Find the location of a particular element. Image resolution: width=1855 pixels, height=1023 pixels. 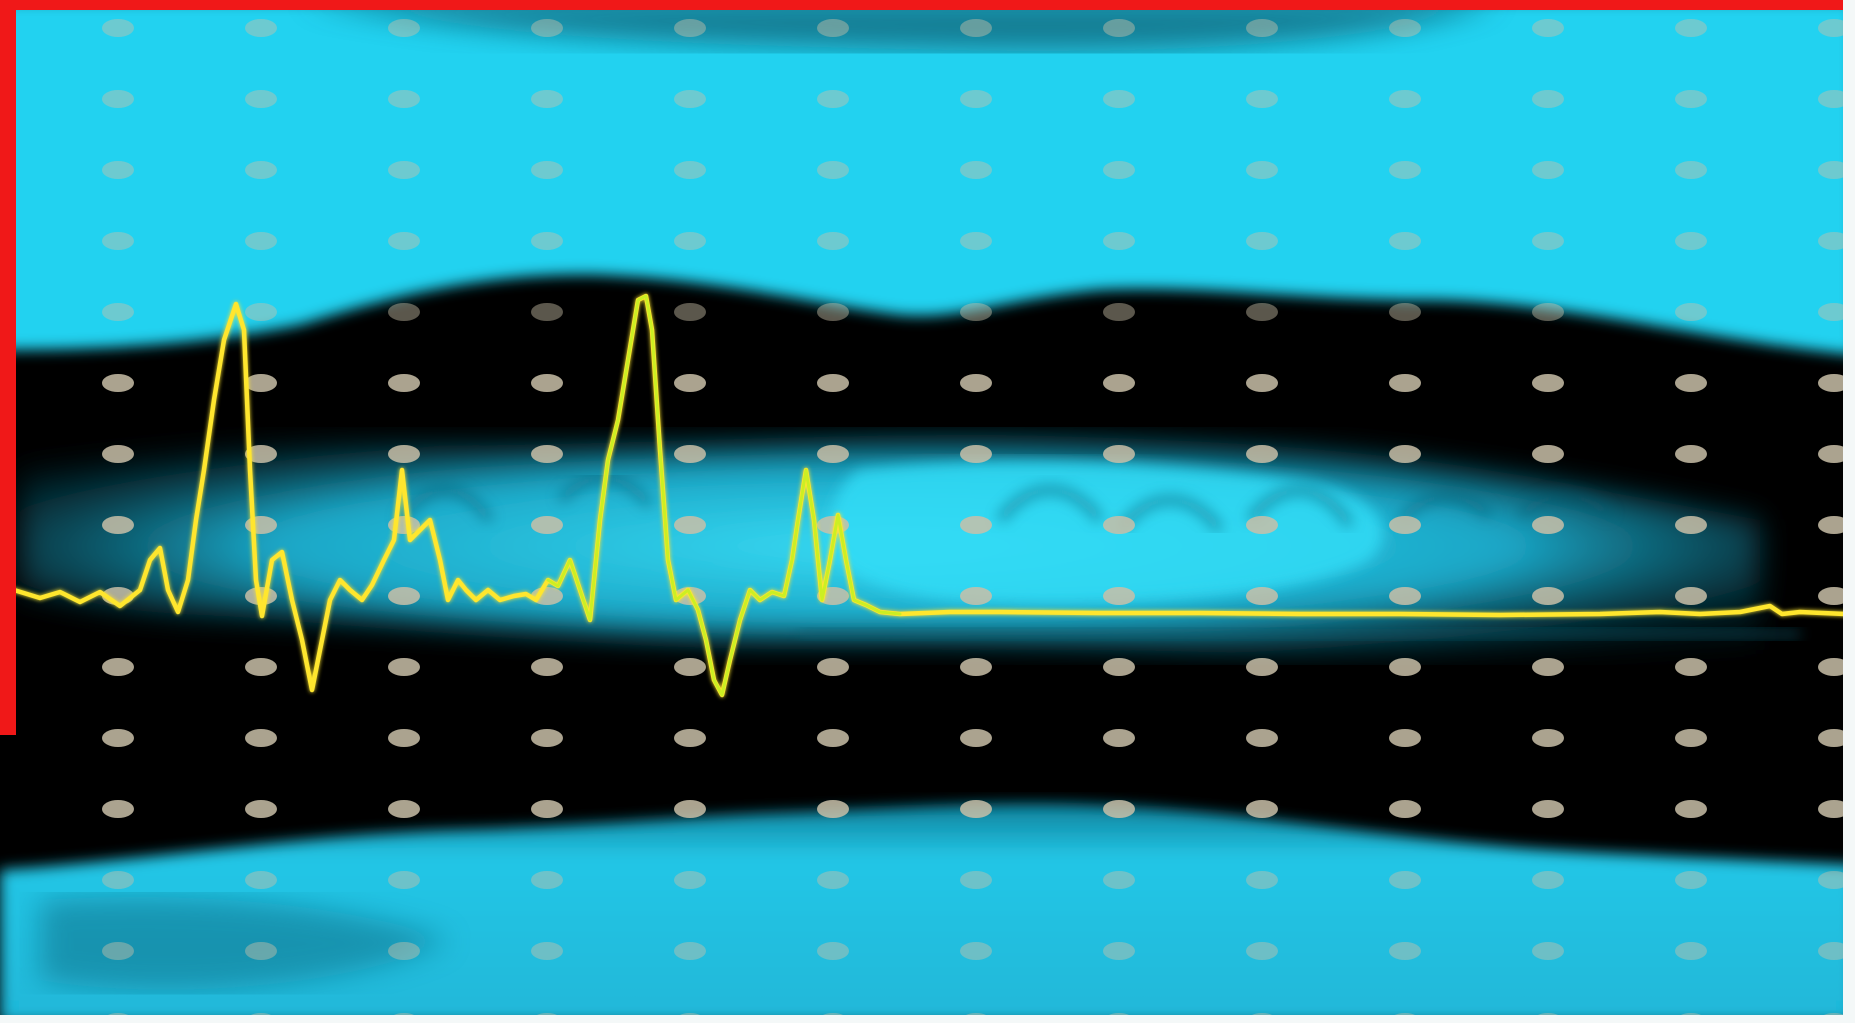

bottom-tissue-dark-patch is located at coordinates (245, 943).